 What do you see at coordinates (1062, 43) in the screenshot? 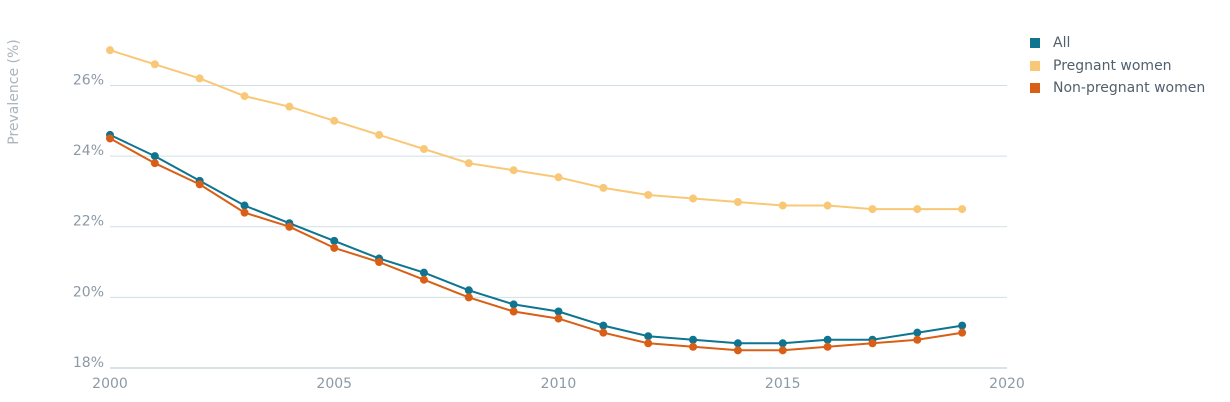
I see `legend-label: All` at bounding box center [1062, 43].